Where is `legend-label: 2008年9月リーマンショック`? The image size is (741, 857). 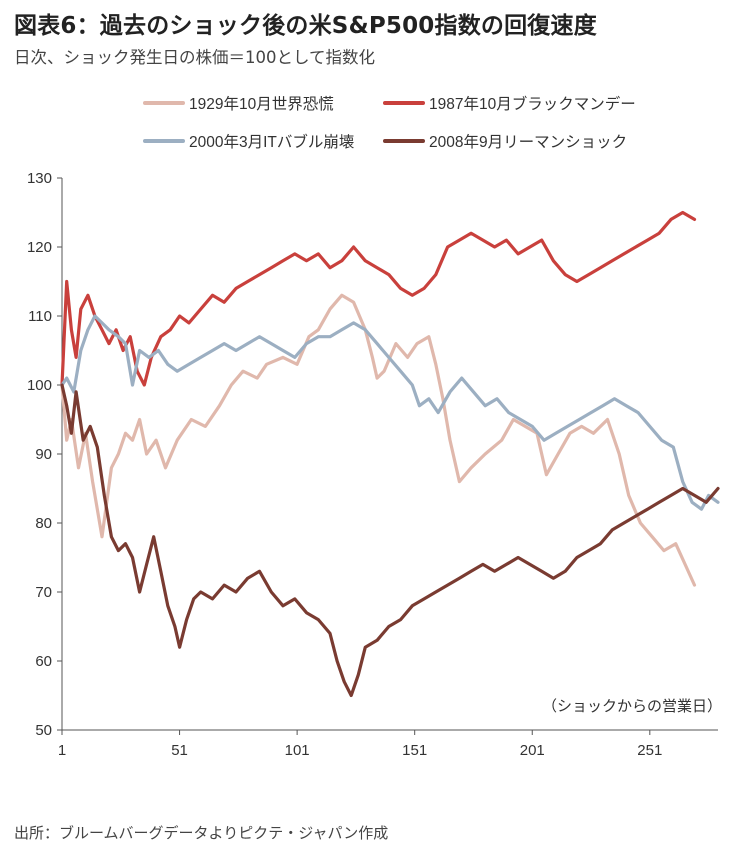 legend-label: 2008年9月リーマンショック is located at coordinates (528, 142).